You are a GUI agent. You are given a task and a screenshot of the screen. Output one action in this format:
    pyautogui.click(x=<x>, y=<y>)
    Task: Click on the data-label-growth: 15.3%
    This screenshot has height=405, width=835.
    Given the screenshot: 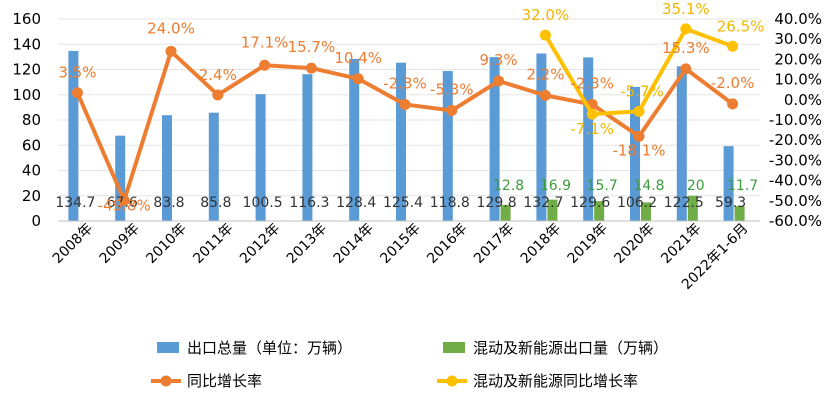 What is the action you would take?
    pyautogui.click(x=686, y=48)
    